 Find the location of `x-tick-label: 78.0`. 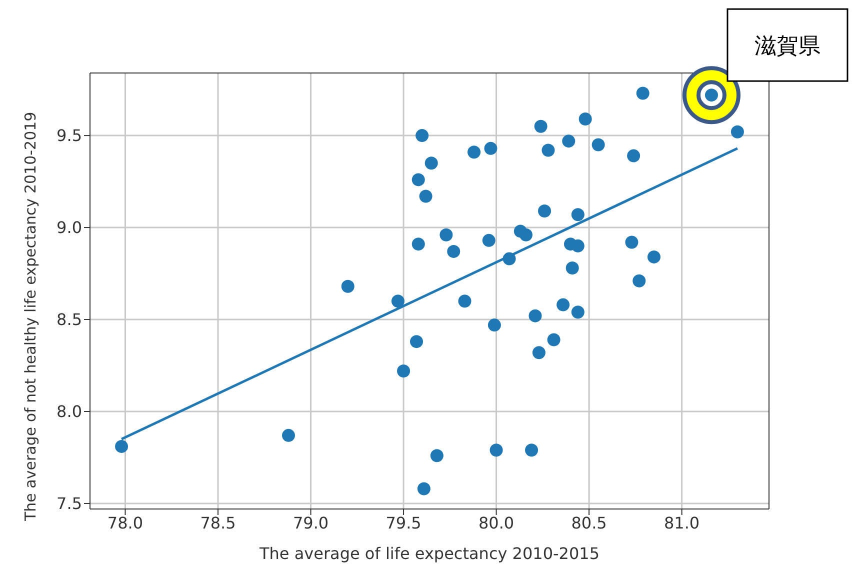

x-tick-label: 78.0 is located at coordinates (125, 522).